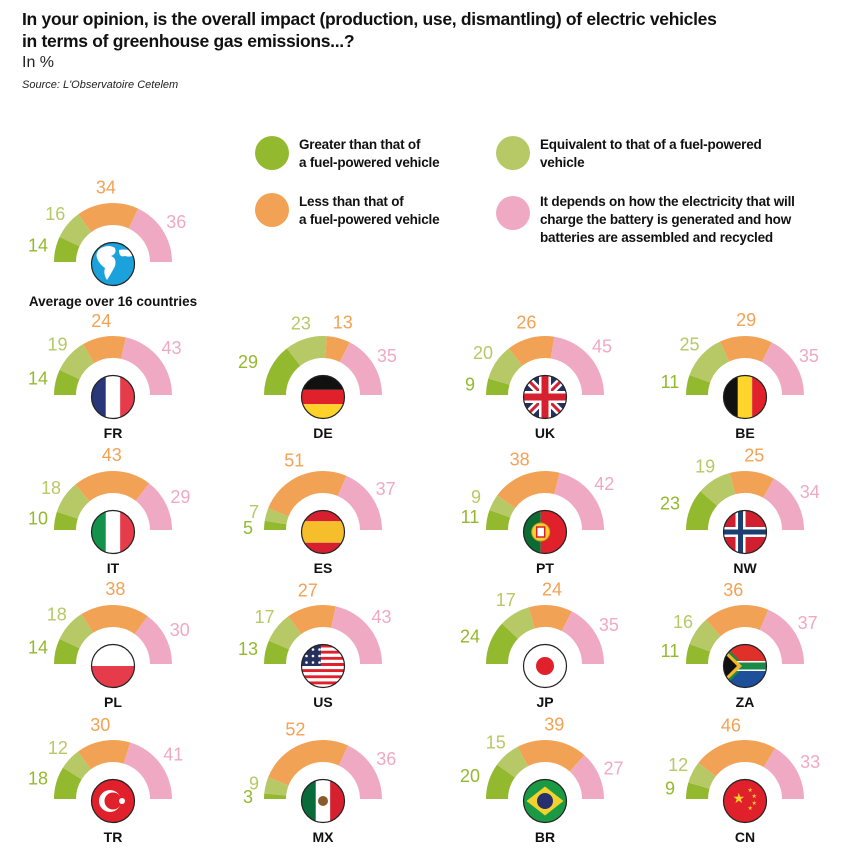  I want to click on value-label-equivalent: 15, so click(496, 742).